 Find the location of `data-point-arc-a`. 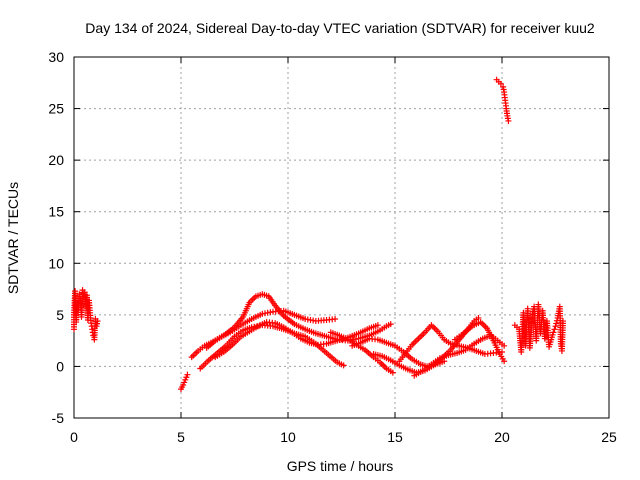

data-point-arc-a is located at coordinates (335, 318).